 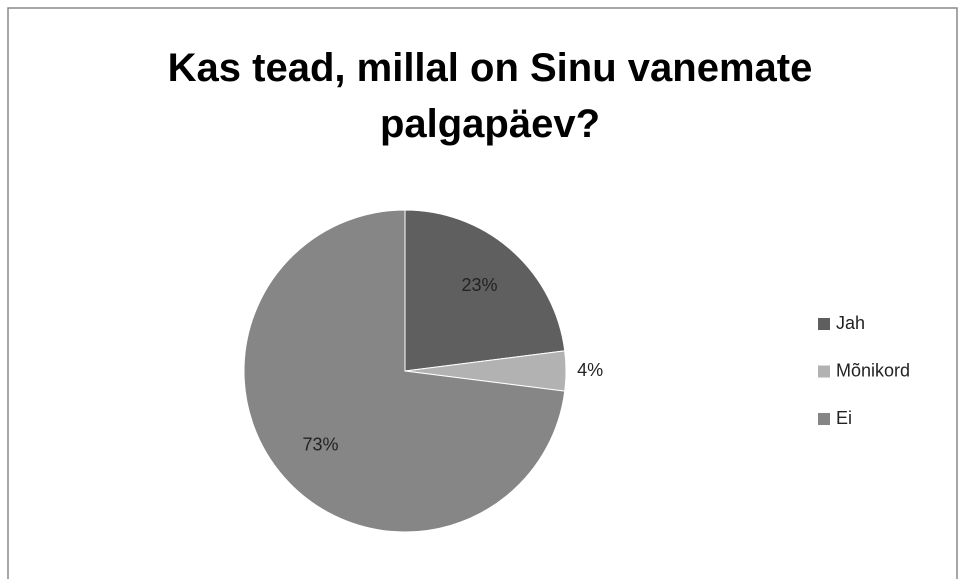 What do you see at coordinates (873, 370) in the screenshot?
I see `legend-label: Mõnikord` at bounding box center [873, 370].